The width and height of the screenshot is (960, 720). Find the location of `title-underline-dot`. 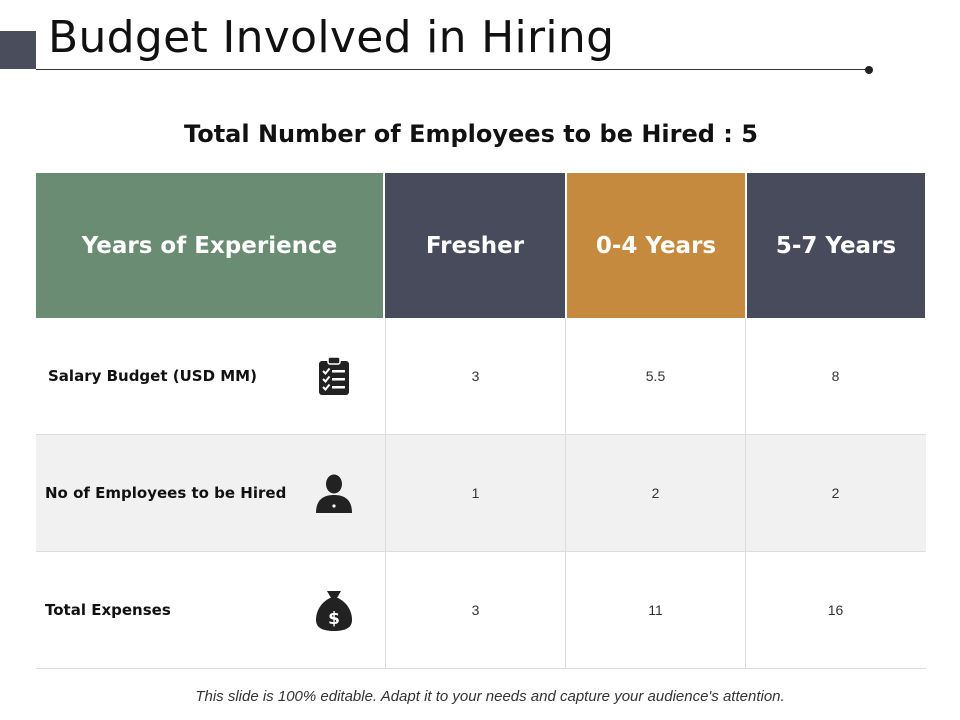

title-underline-dot is located at coordinates (869, 70).